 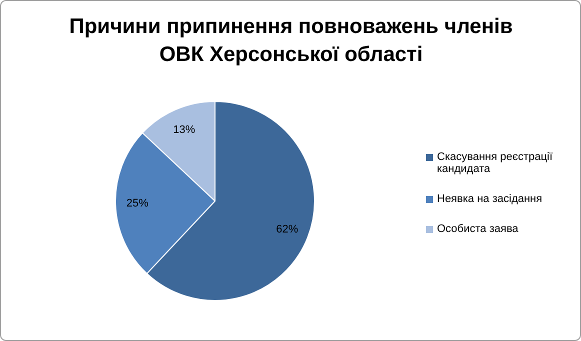 What do you see at coordinates (184, 130) in the screenshot?
I see `data-label: 13%` at bounding box center [184, 130].